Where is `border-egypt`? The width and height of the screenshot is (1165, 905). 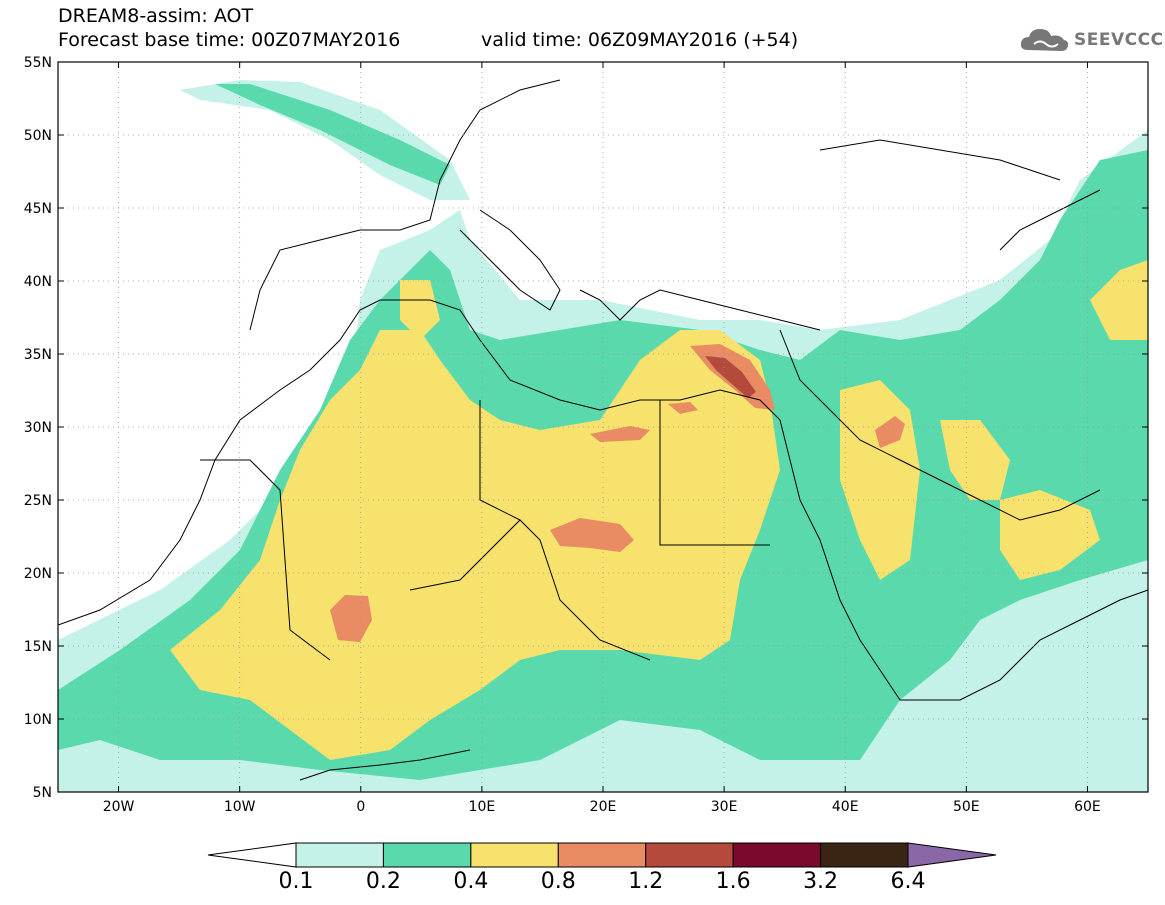
border-egypt is located at coordinates (714, 473).